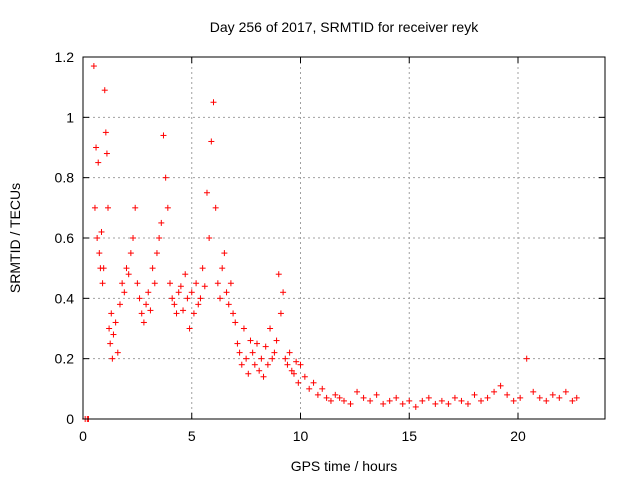  Describe the element at coordinates (409, 436) in the screenshot. I see `x-tick-label: 15` at that location.